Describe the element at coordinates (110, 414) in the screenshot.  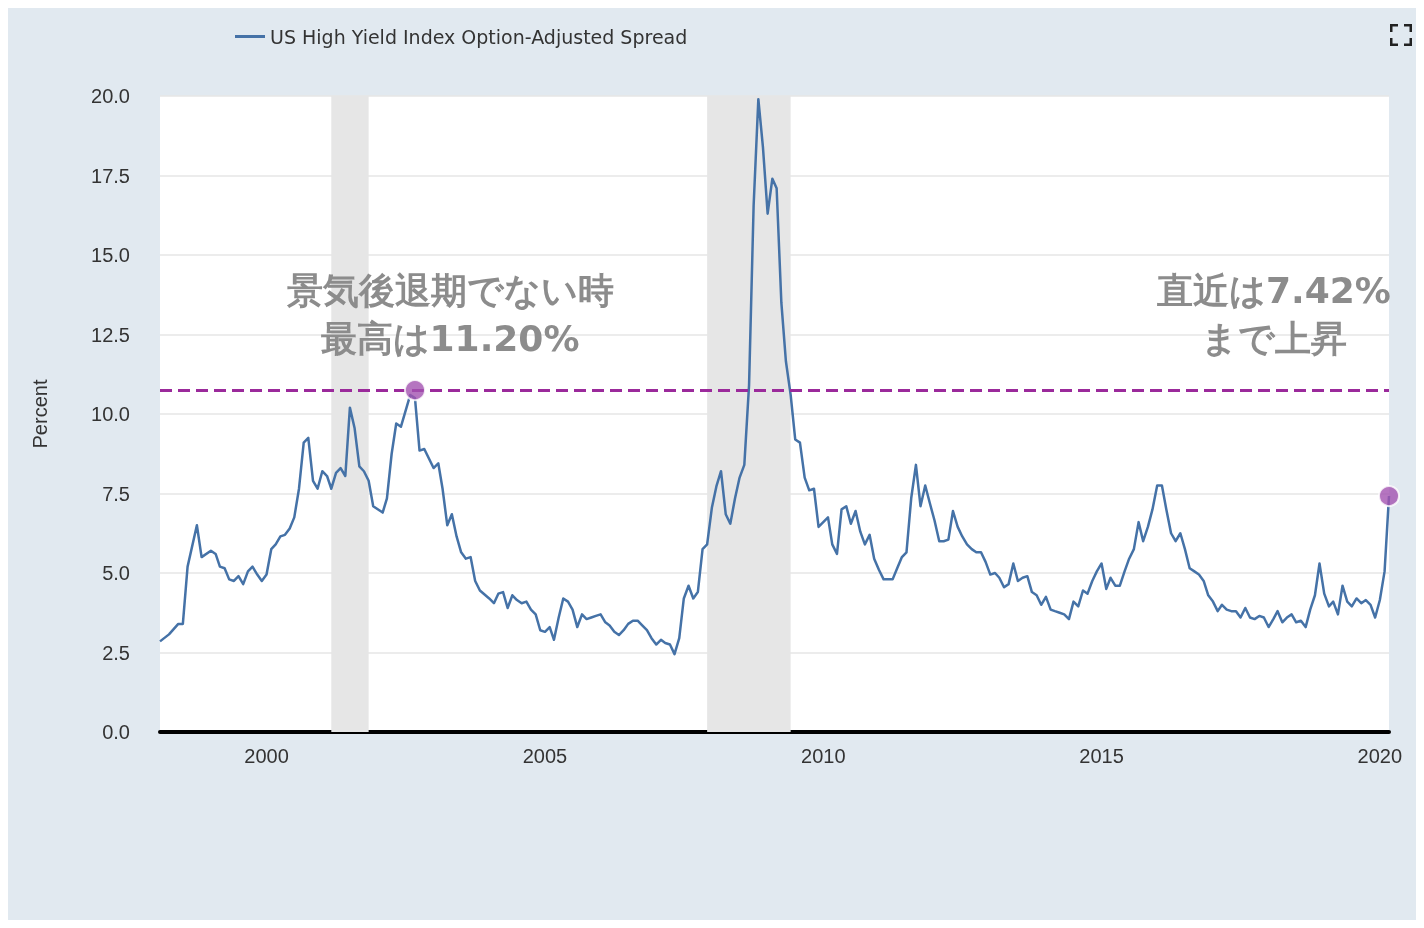
I see `y-tick-label: 10.0` at that location.